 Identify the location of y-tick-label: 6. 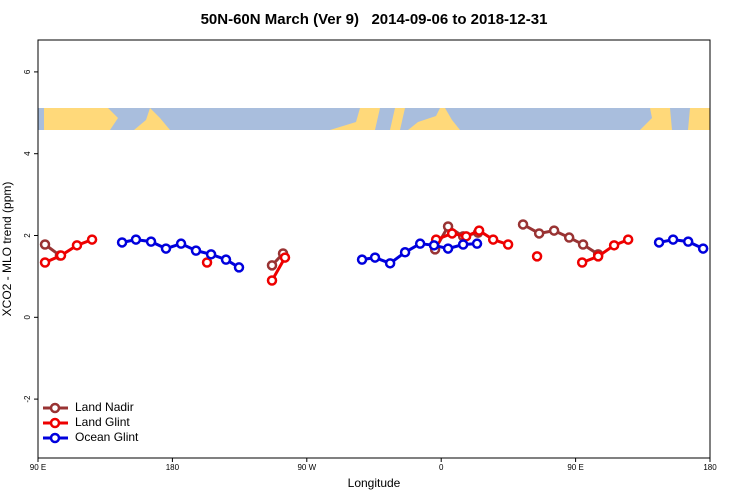
(27, 71).